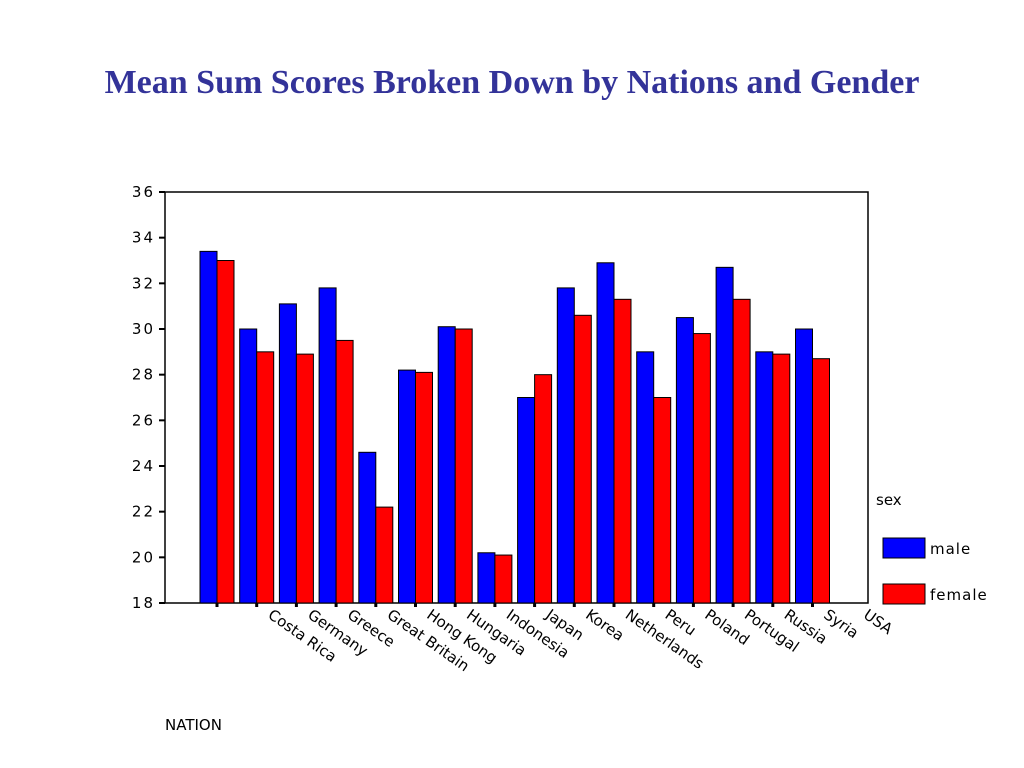 This screenshot has width=1024, height=768. What do you see at coordinates (143, 375) in the screenshot?
I see `y-tick-label: 28` at bounding box center [143, 375].